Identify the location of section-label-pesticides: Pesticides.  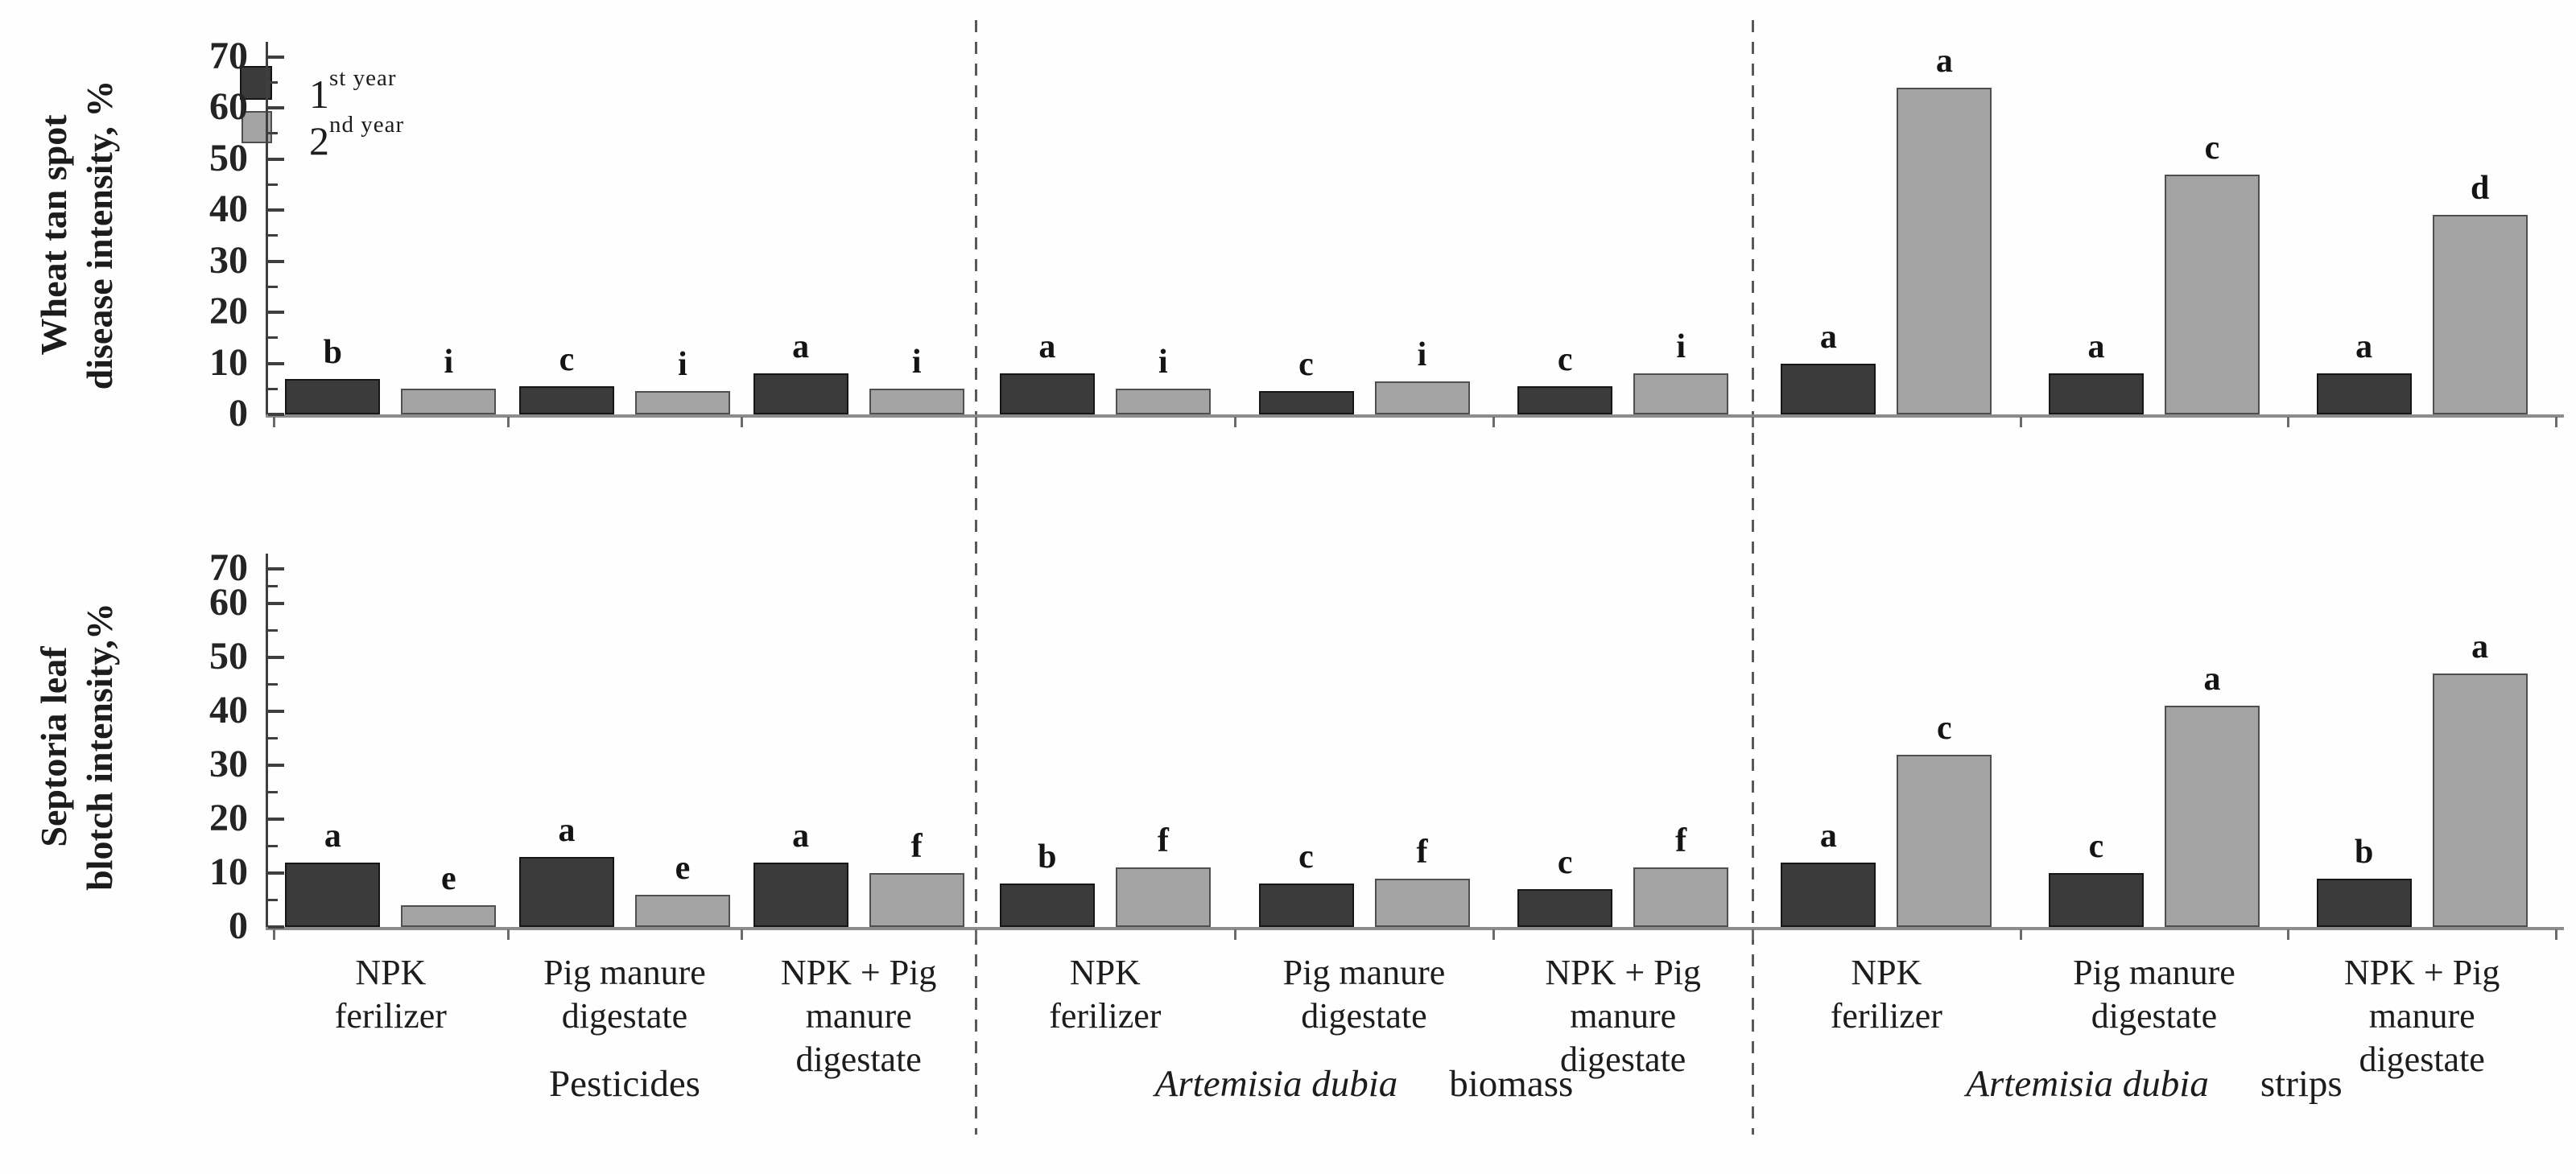
(625, 1084).